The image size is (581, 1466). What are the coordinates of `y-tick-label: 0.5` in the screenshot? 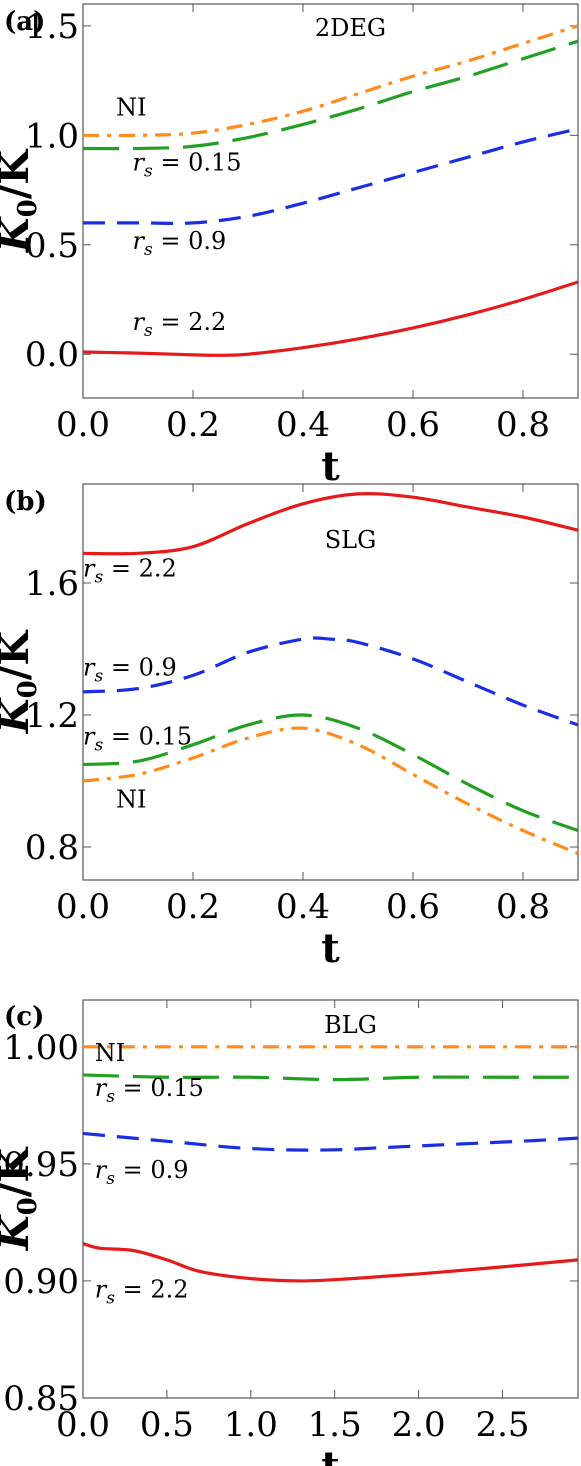 It's located at (52, 246).